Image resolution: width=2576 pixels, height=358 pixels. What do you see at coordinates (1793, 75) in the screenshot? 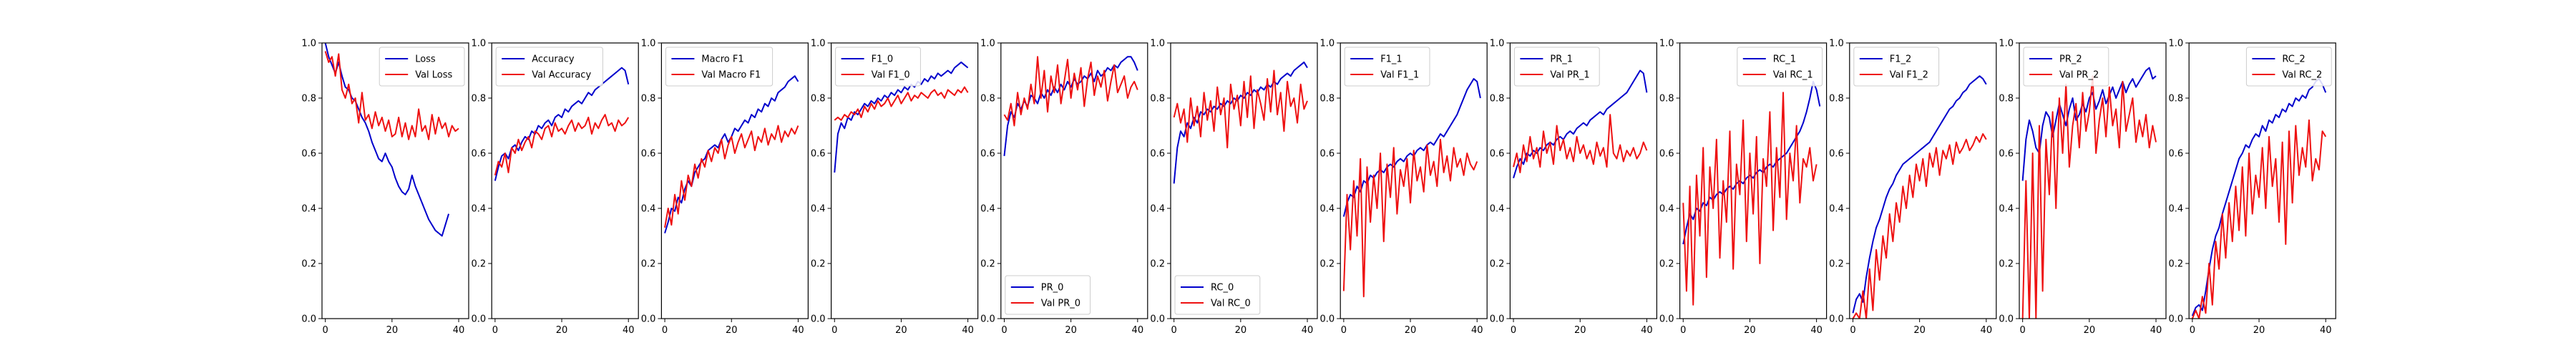
I see `legend-label: Val RC_1` at bounding box center [1793, 75].